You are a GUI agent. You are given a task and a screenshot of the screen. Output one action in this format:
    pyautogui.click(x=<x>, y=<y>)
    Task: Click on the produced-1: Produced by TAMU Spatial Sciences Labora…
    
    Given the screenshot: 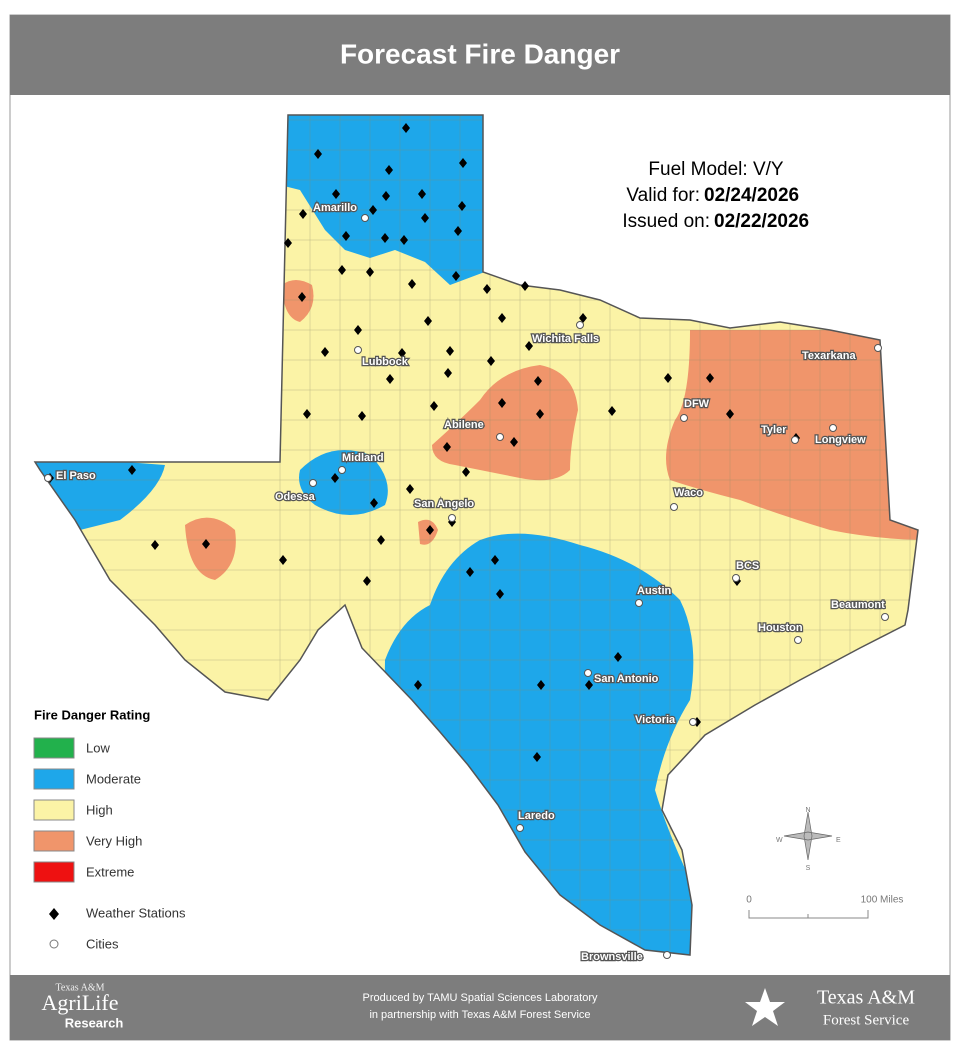 What is the action you would take?
    pyautogui.click(x=480, y=998)
    